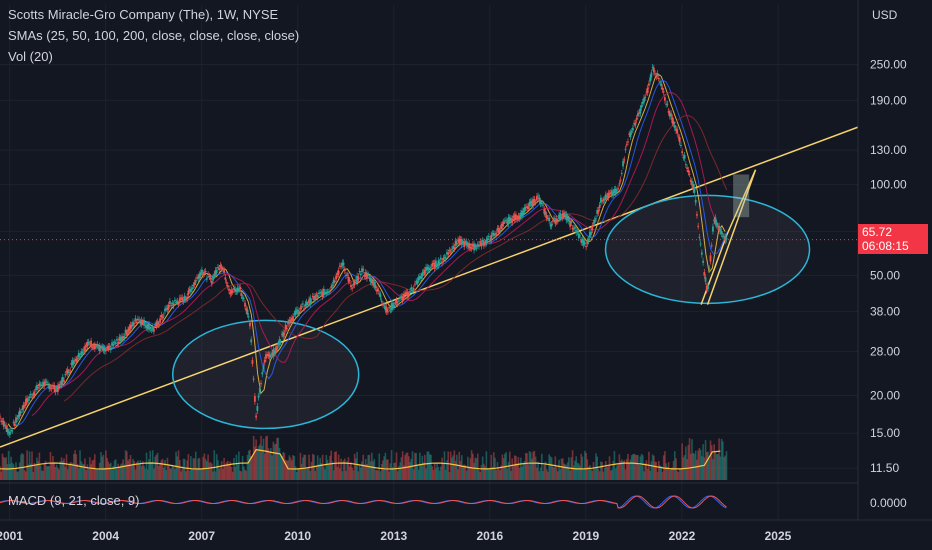 This screenshot has width=932, height=550. I want to click on x-tick-label: 2010, so click(297, 536).